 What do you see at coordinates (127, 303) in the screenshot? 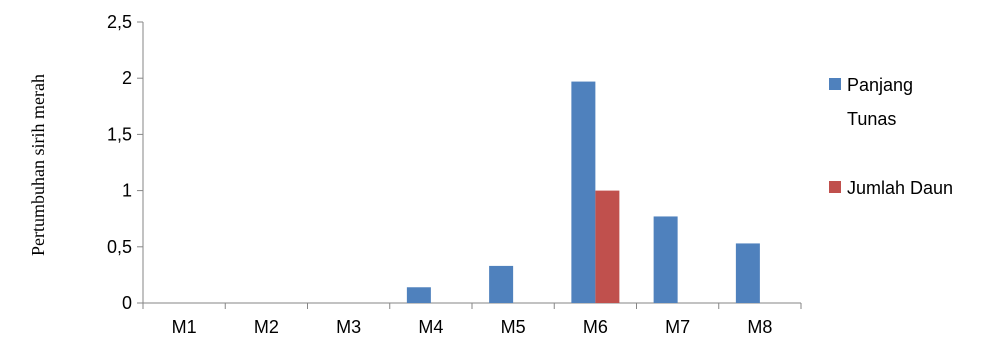
I see `y-tick-label: 0` at bounding box center [127, 303].